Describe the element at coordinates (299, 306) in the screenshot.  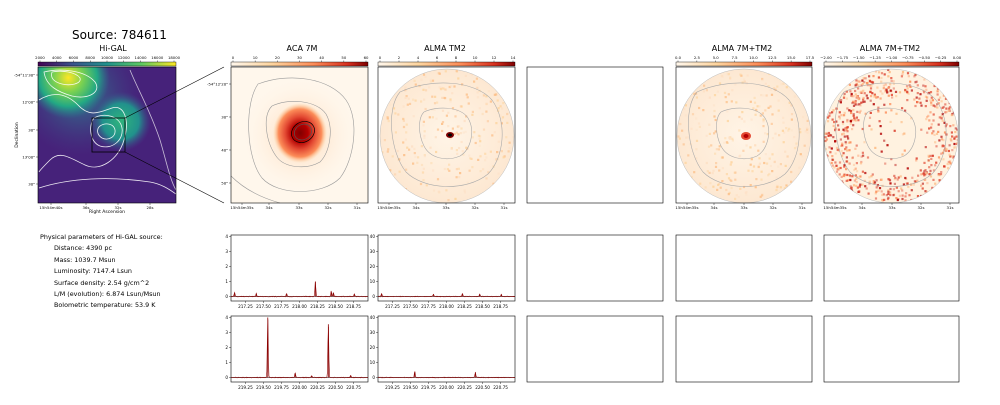
I see `x-tick-label: 218.00` at that location.